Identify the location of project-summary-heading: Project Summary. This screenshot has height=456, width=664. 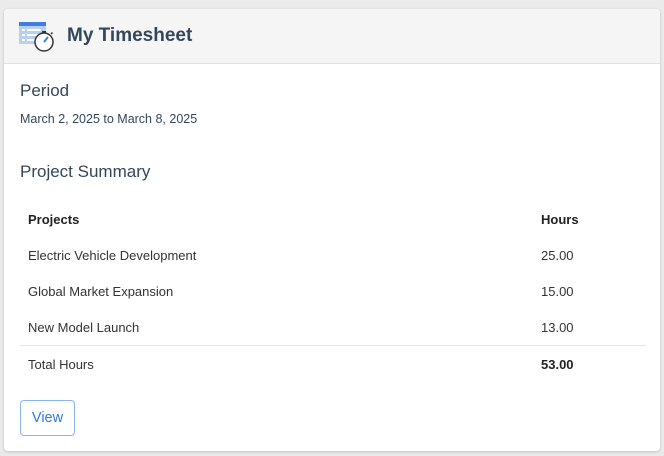
(85, 171).